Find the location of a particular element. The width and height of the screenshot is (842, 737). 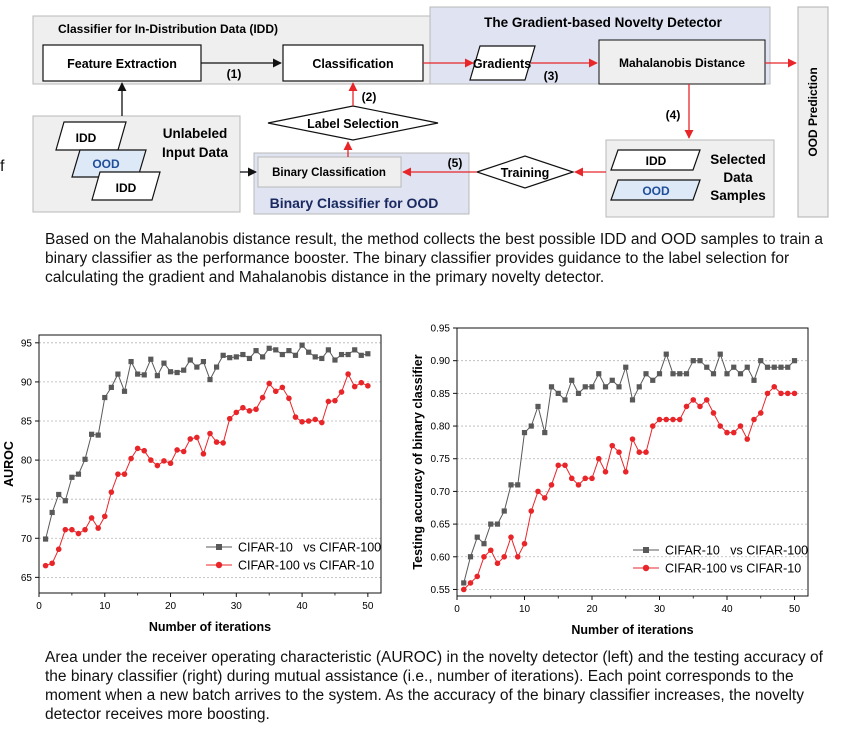

chart-0-legend-1-label: CIFAR-100 vs CIFAR-10 is located at coordinates (306, 566).